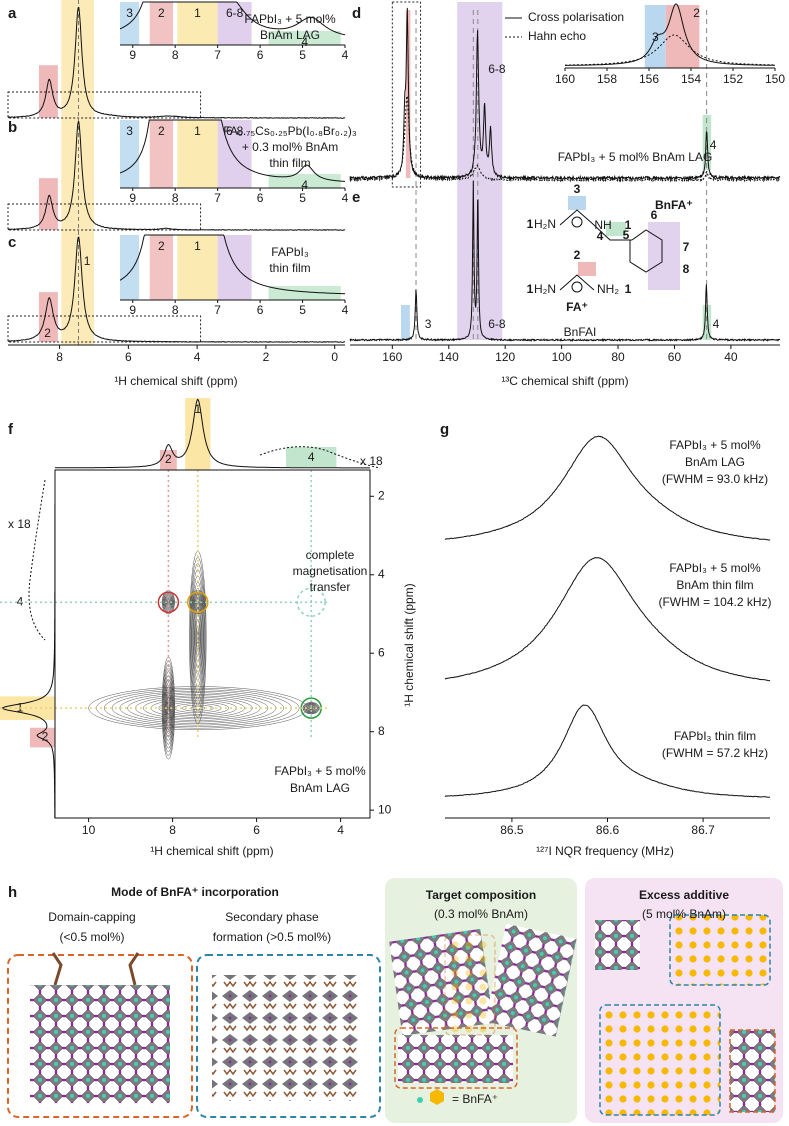  What do you see at coordinates (686, 269) in the screenshot?
I see `site-label: 8` at bounding box center [686, 269].